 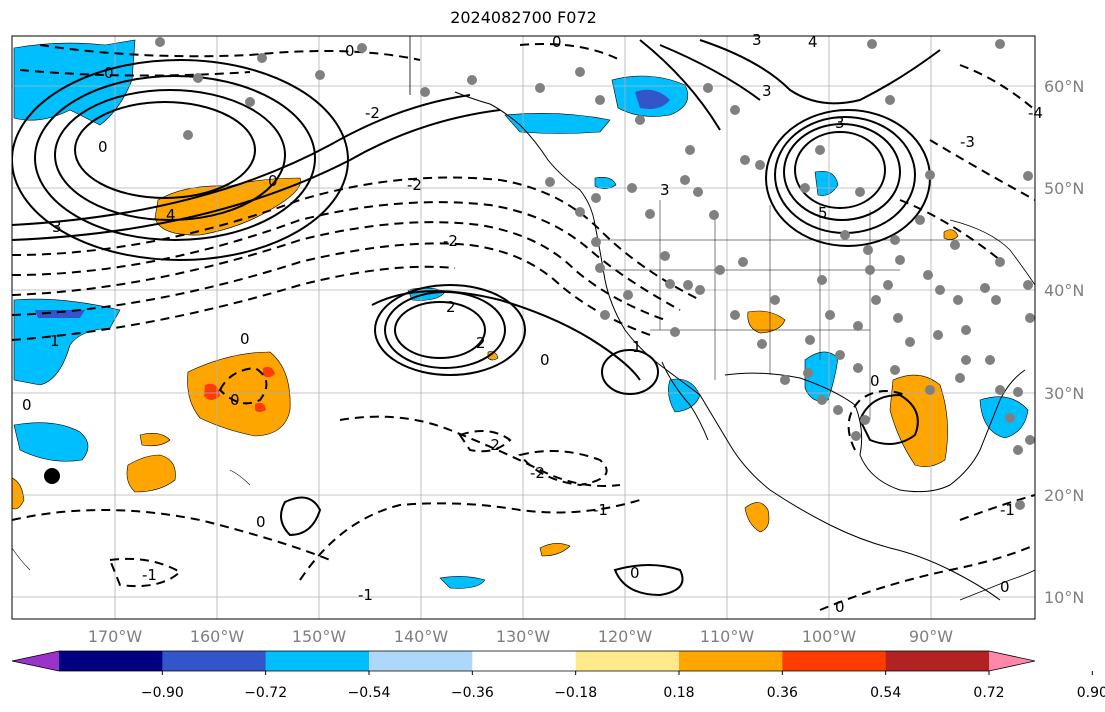 What do you see at coordinates (678, 693) in the screenshot?
I see `colorbar-tick-label: 0.18` at bounding box center [678, 693].